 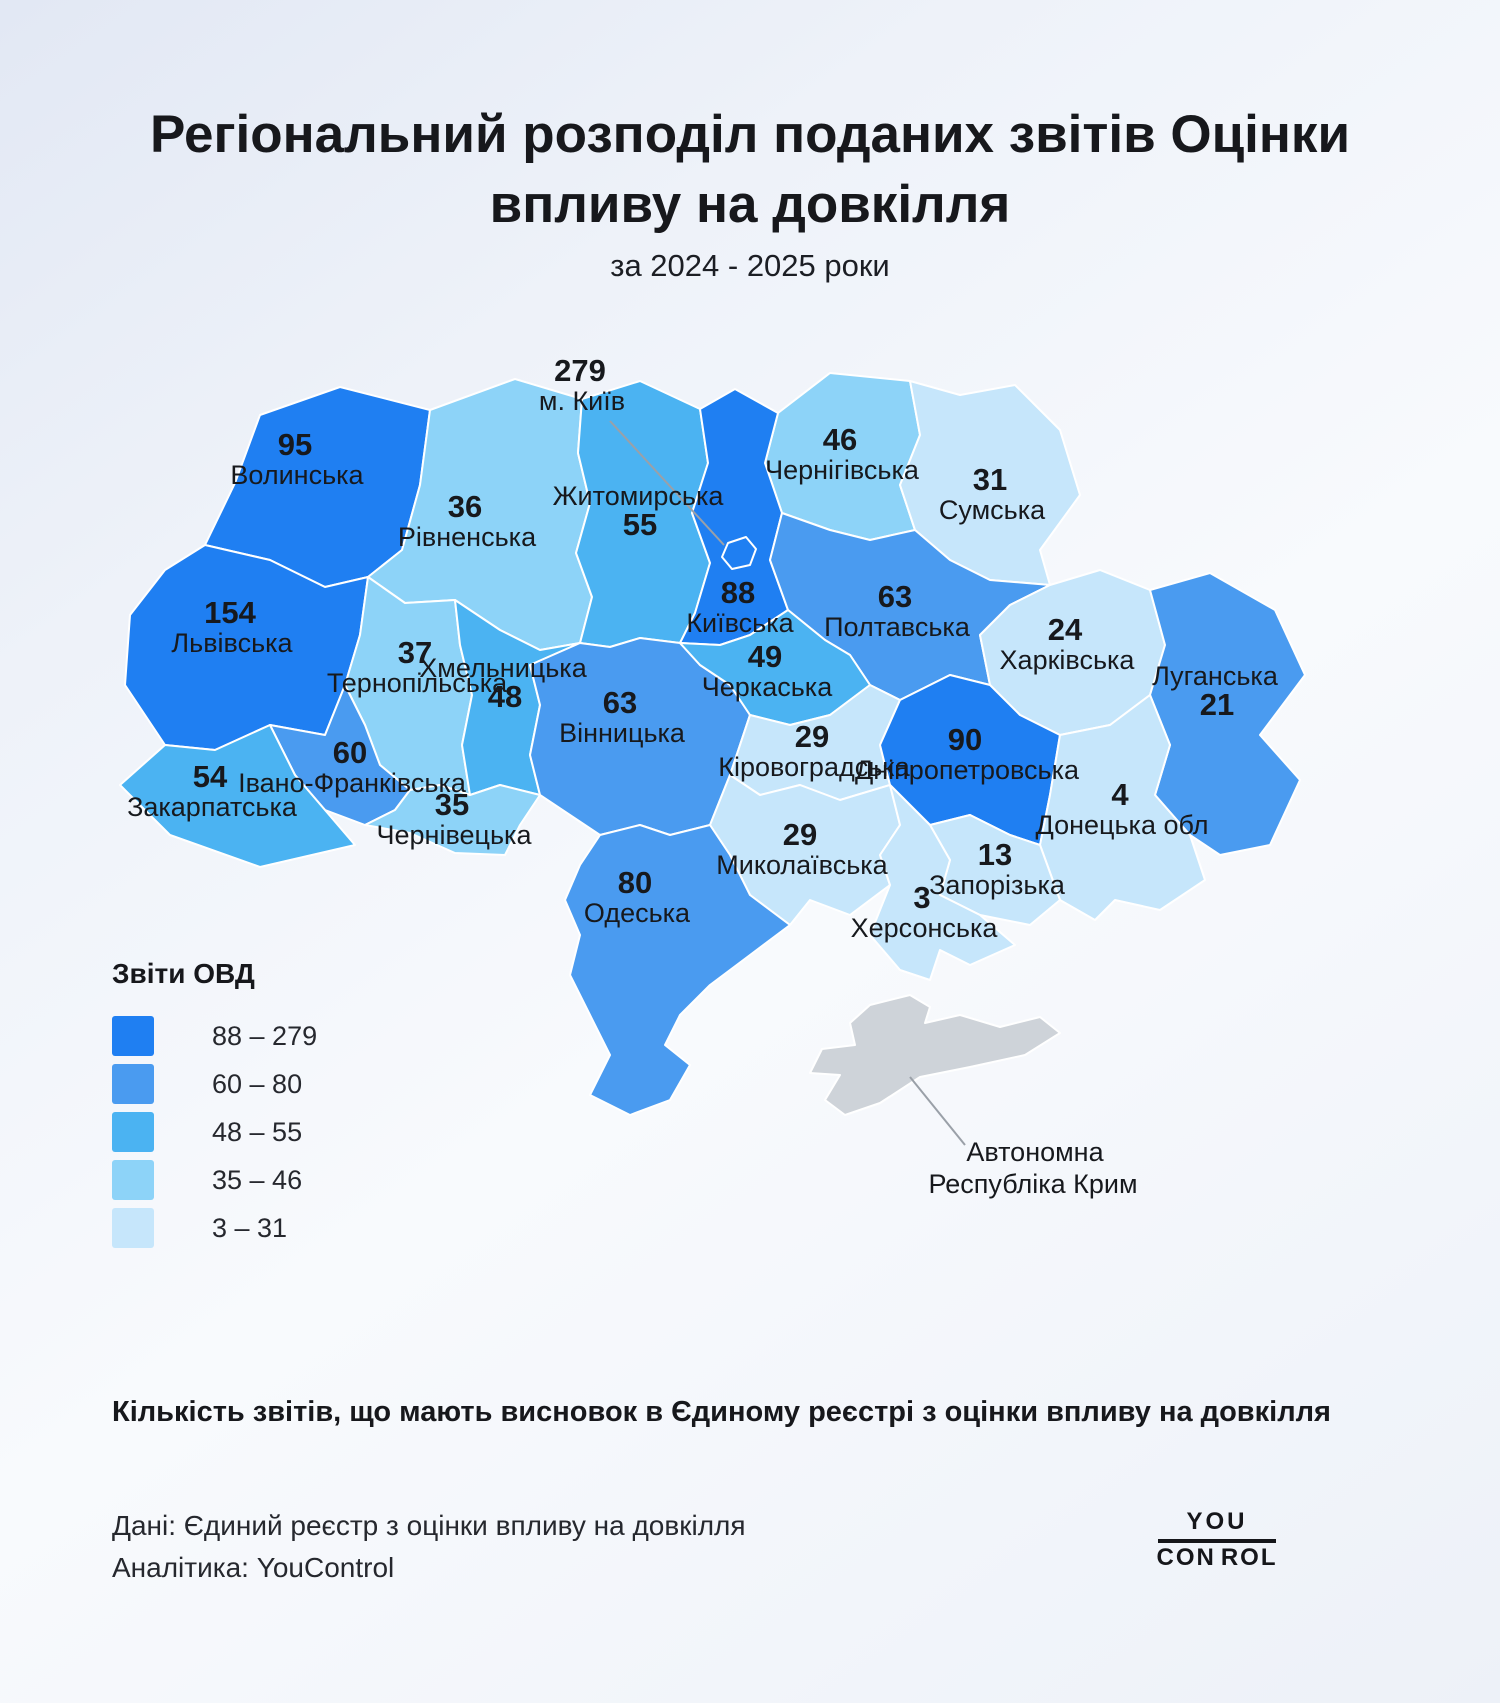 I want to click on region-label: 21, so click(x=1217, y=704).